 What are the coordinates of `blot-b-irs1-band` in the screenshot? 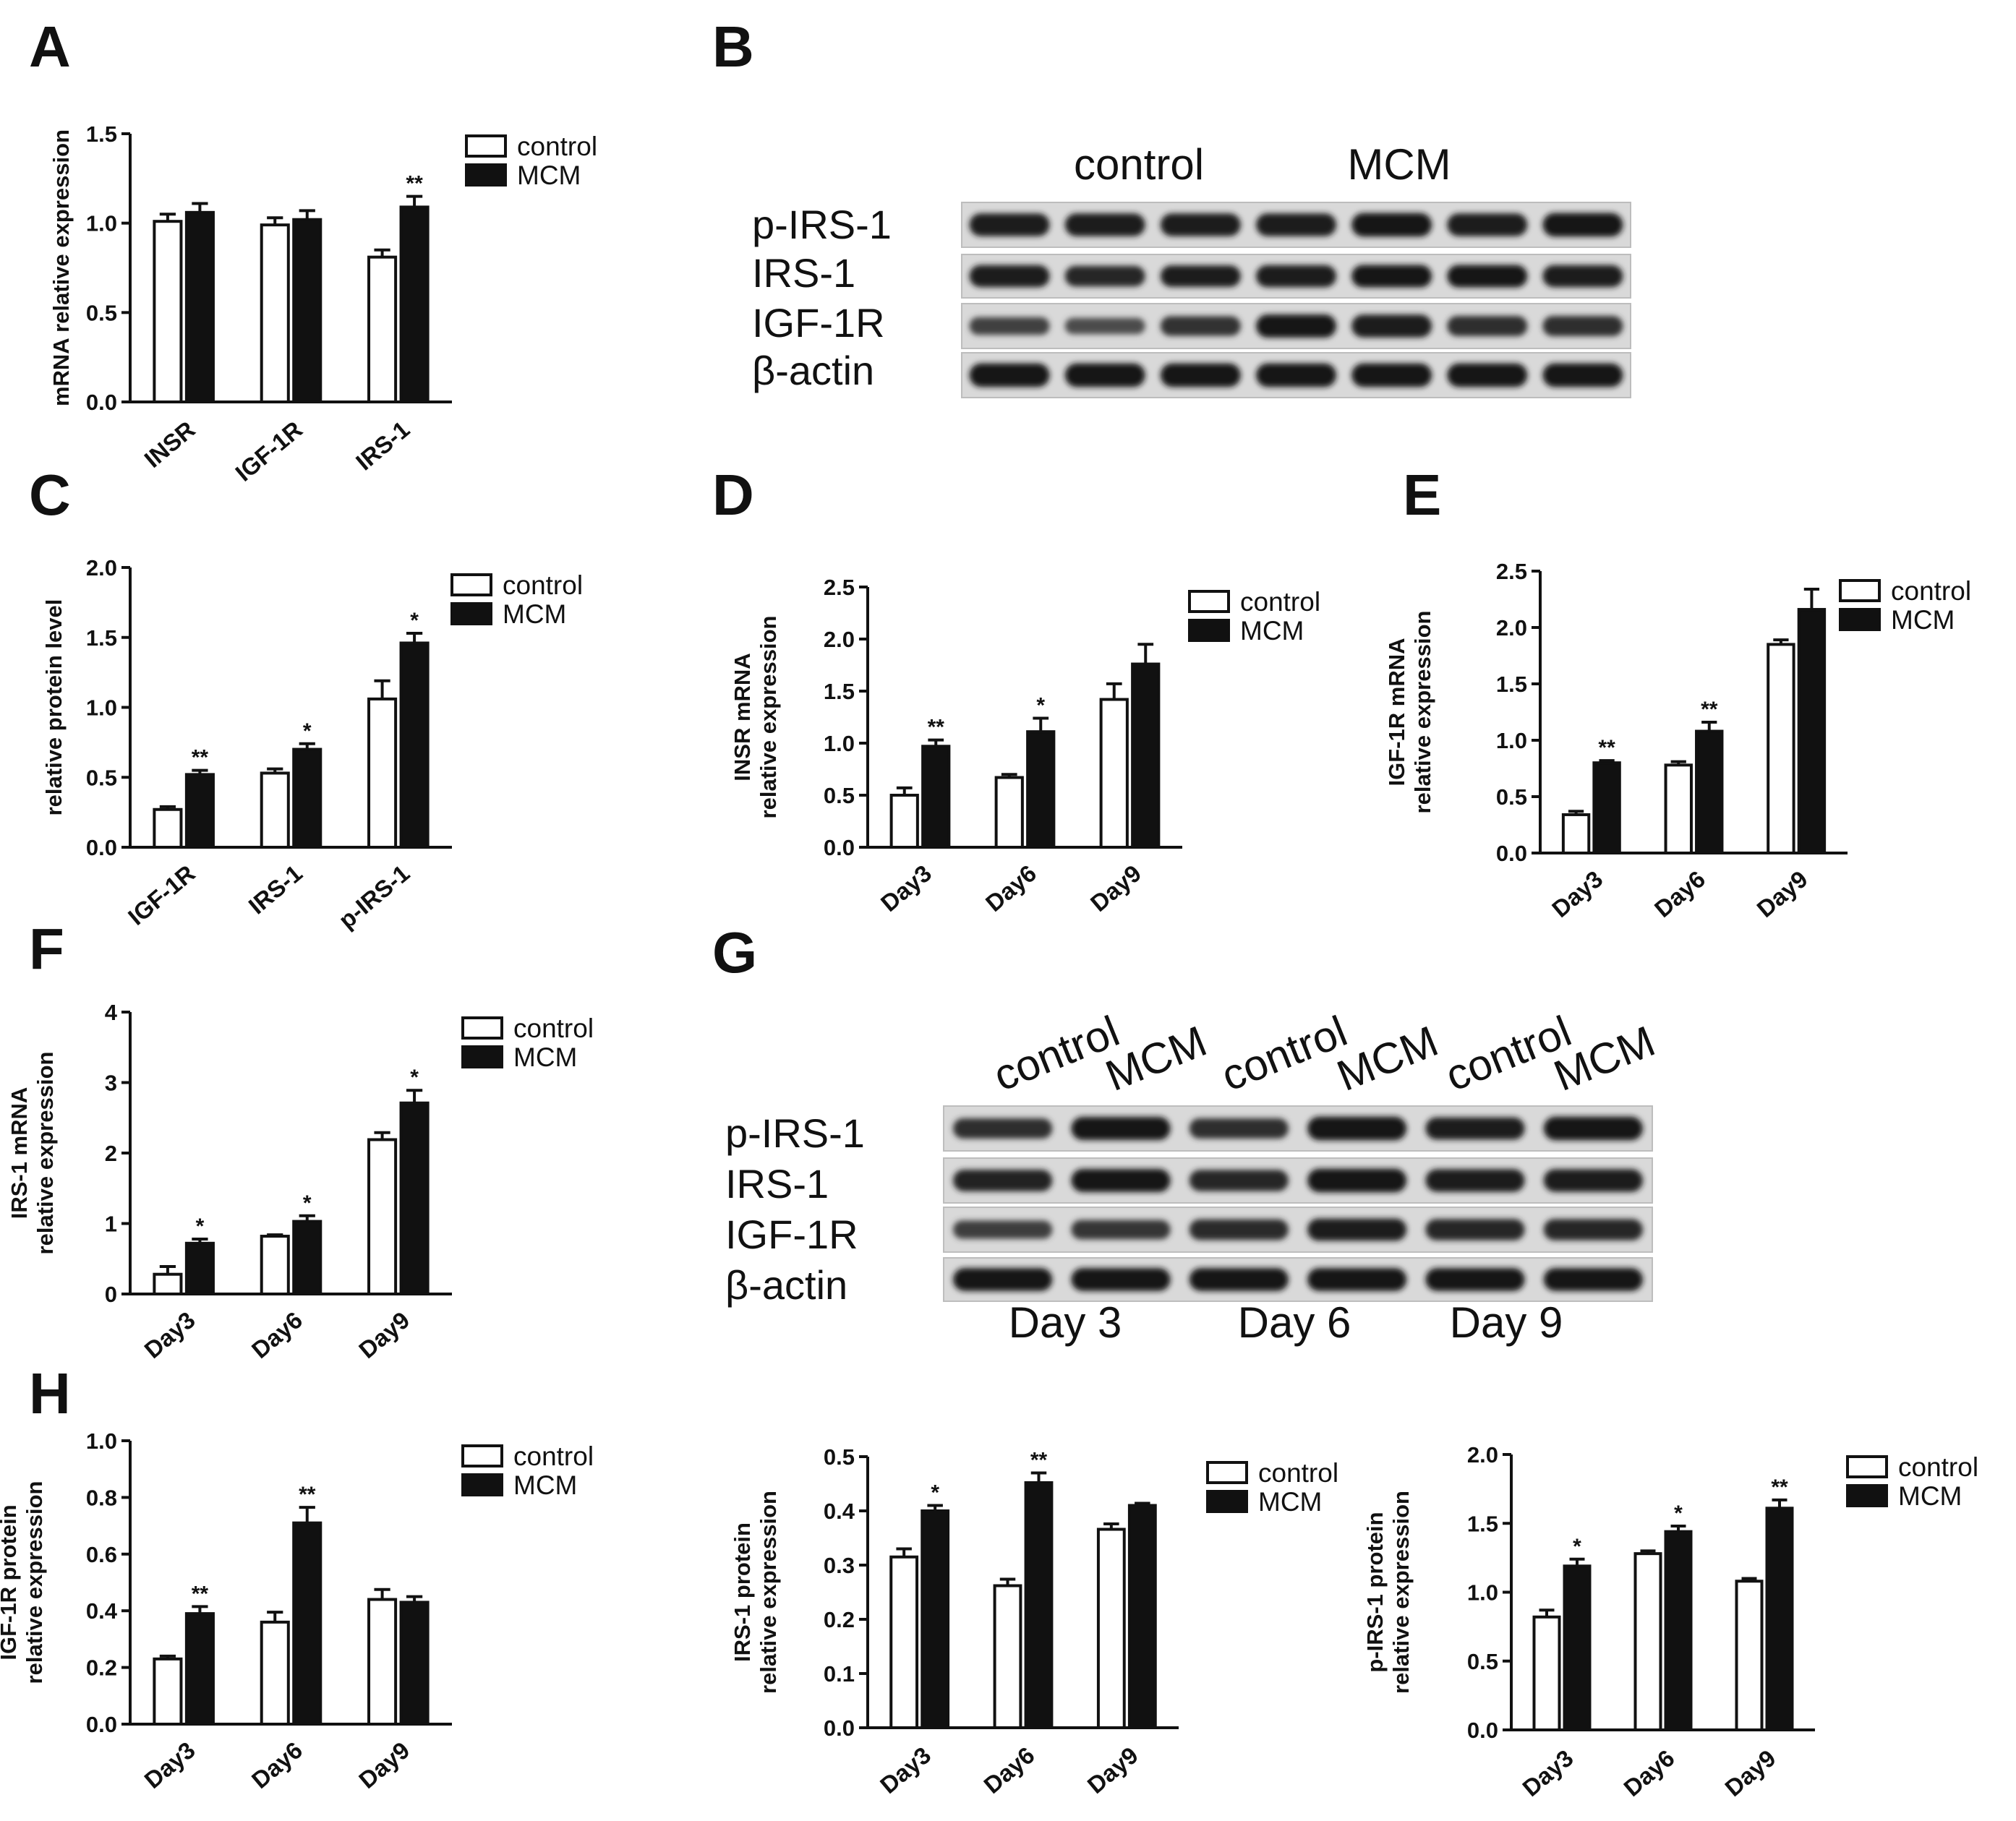 It's located at (1391, 276).